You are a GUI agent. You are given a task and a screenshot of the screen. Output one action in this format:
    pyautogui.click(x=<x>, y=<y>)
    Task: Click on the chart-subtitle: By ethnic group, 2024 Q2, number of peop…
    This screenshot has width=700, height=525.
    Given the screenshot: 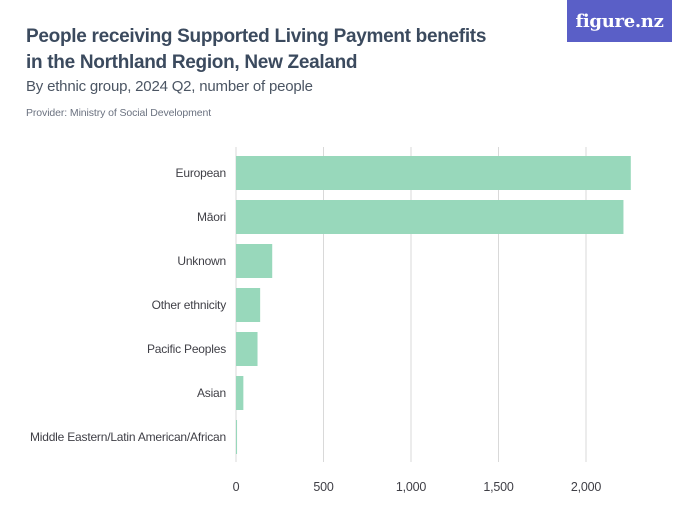 What is the action you would take?
    pyautogui.click(x=169, y=86)
    